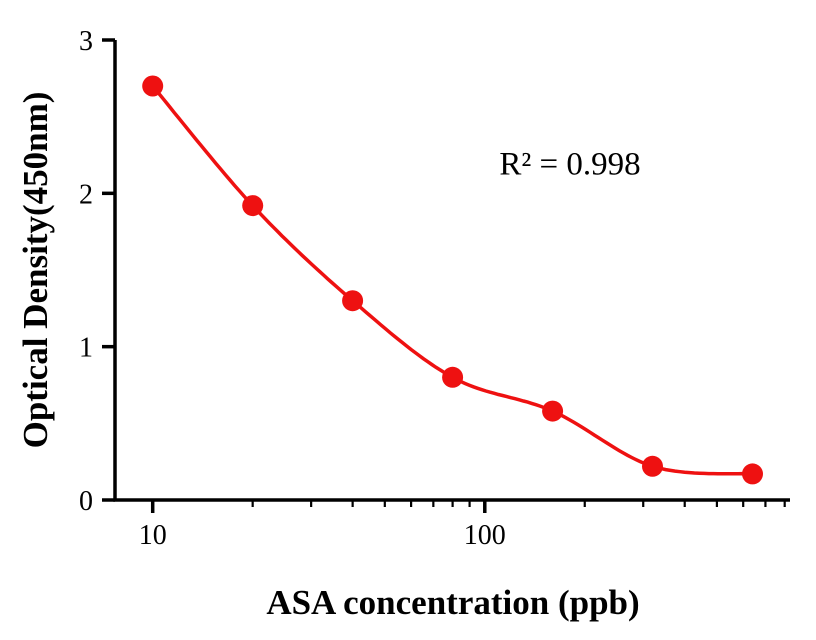 This screenshot has height=640, width=816. I want to click on y-tick-label: 0, so click(86, 501).